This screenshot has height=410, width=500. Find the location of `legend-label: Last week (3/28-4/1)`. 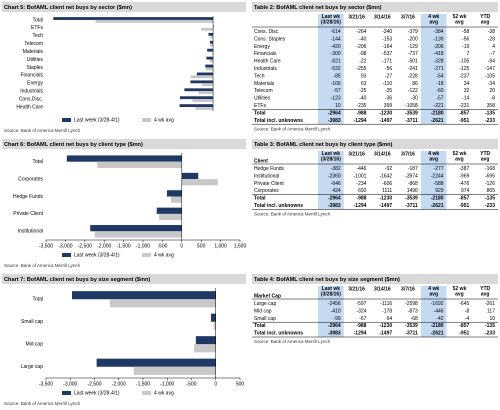

legend-label: Last week (3/28-4/1) is located at coordinates (97, 393).